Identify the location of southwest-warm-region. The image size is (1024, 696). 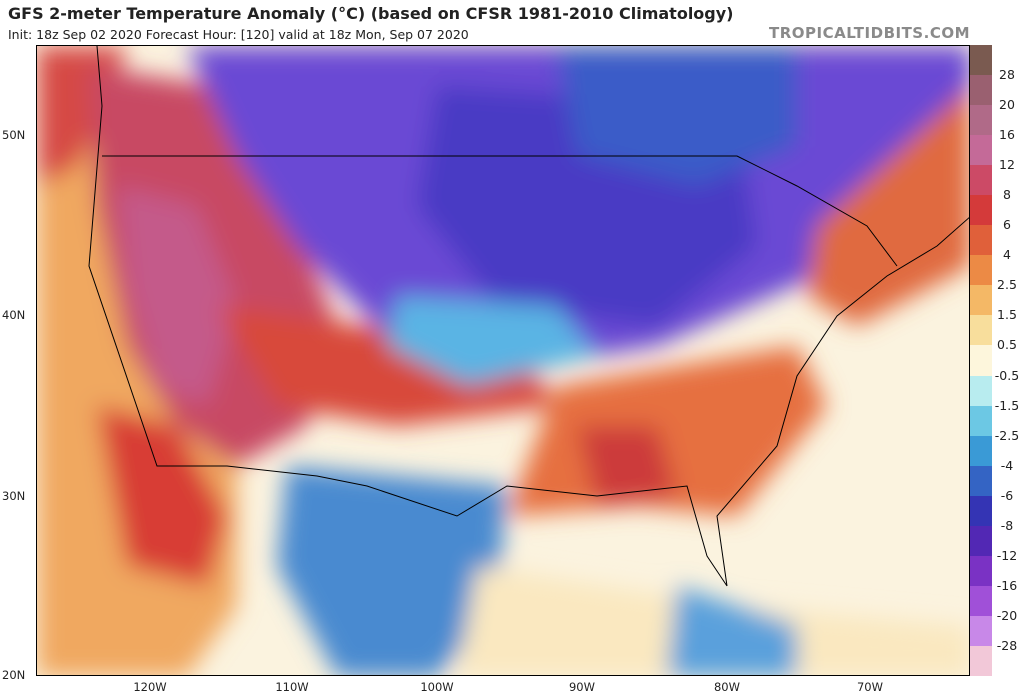
(387, 366).